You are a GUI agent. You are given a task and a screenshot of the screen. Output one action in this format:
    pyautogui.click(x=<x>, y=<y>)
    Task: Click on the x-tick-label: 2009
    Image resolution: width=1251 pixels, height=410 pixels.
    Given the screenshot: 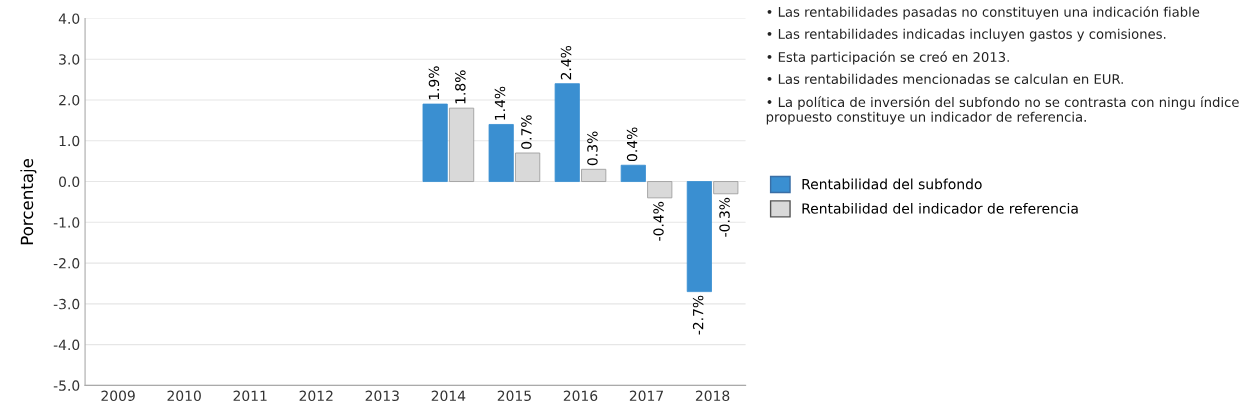 What is the action you would take?
    pyautogui.click(x=118, y=396)
    